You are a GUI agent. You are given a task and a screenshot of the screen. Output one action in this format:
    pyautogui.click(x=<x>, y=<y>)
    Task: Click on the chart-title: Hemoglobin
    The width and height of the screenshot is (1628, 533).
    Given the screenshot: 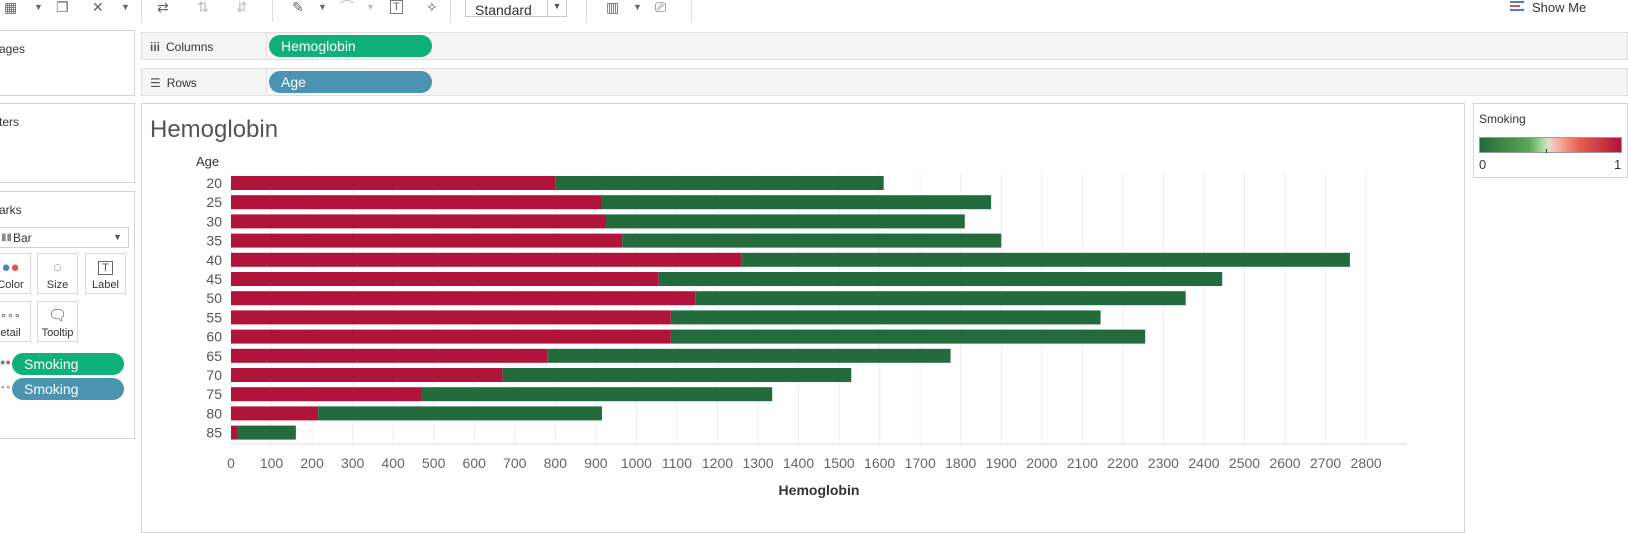 What is the action you would take?
    pyautogui.click(x=214, y=129)
    